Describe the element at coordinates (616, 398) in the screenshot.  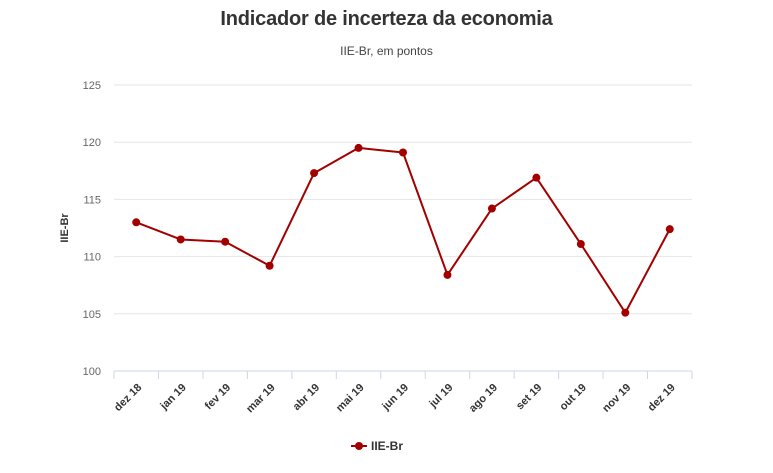
I see `x-tick-label: nov 19` at that location.